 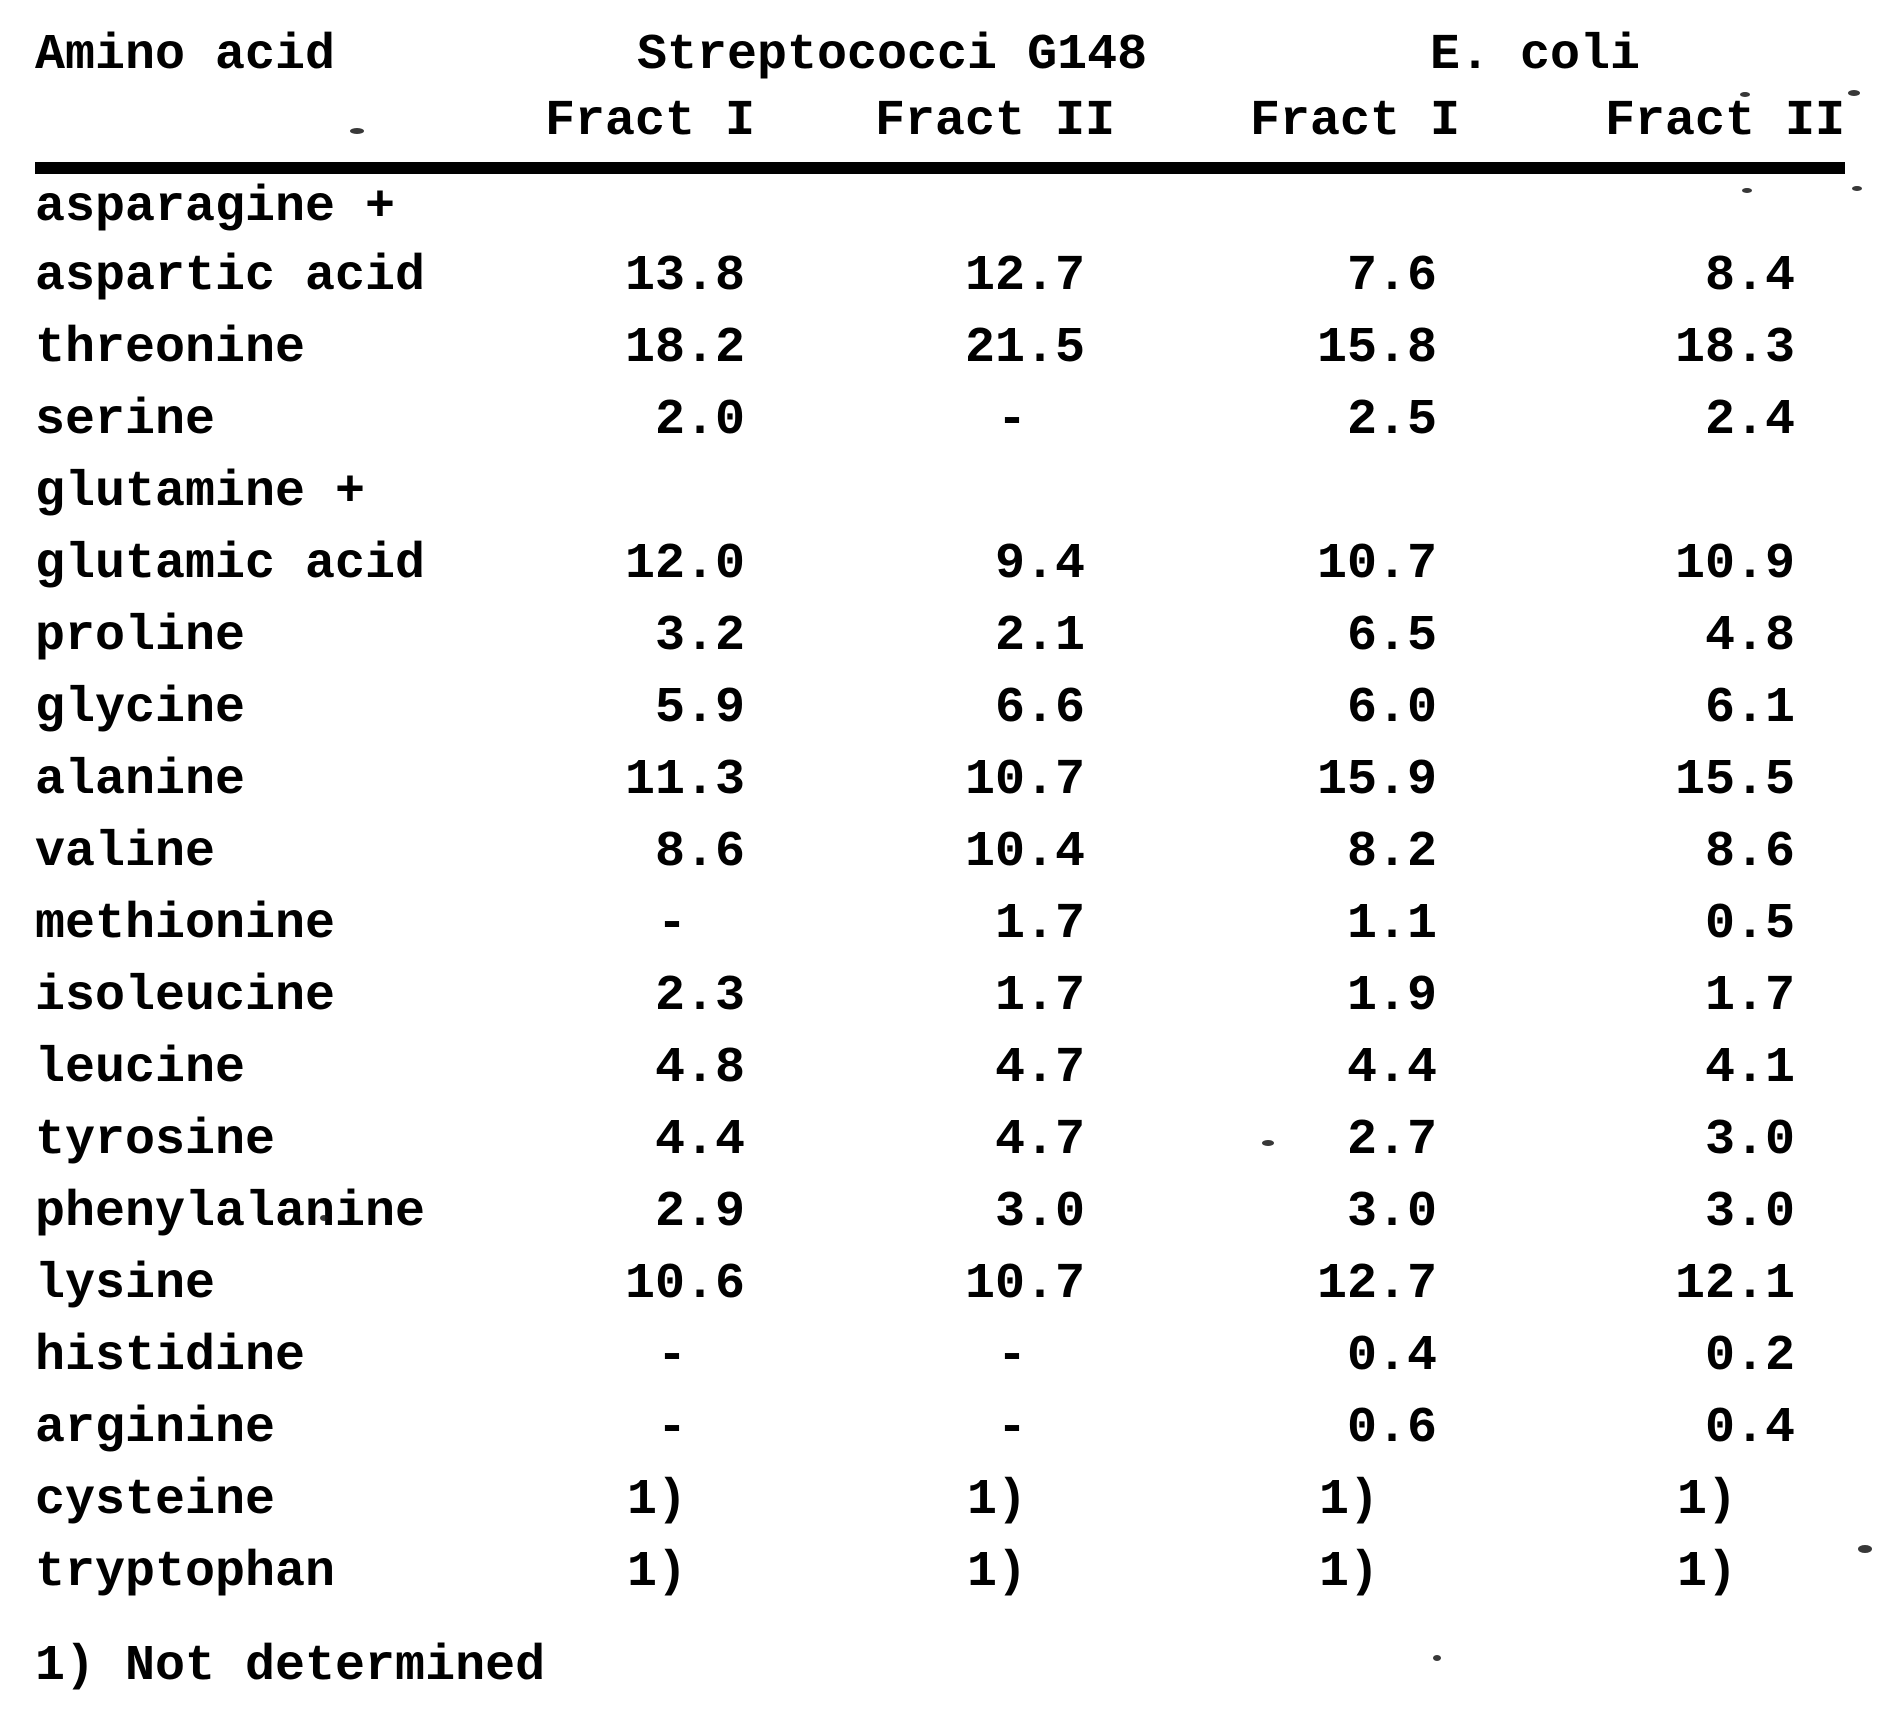 I want to click on value-cell: 9.4, so click(x=1039, y=564).